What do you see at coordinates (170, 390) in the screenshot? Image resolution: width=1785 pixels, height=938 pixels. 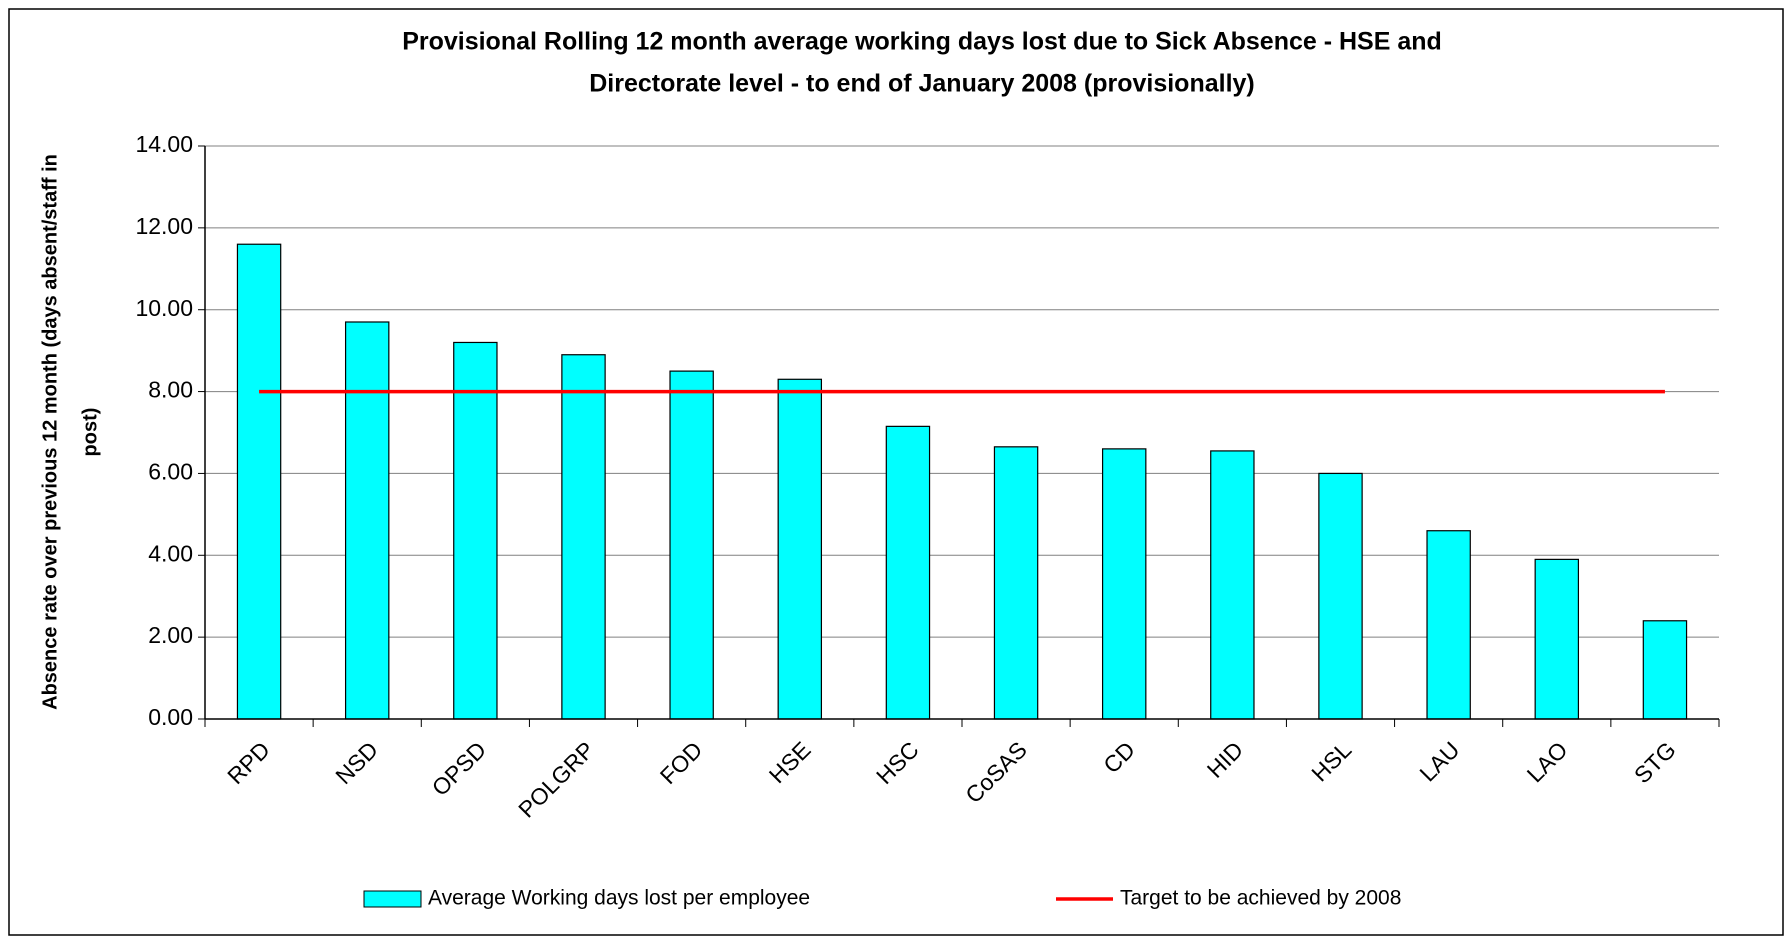 I see `y-tick-label: 8.00` at bounding box center [170, 390].